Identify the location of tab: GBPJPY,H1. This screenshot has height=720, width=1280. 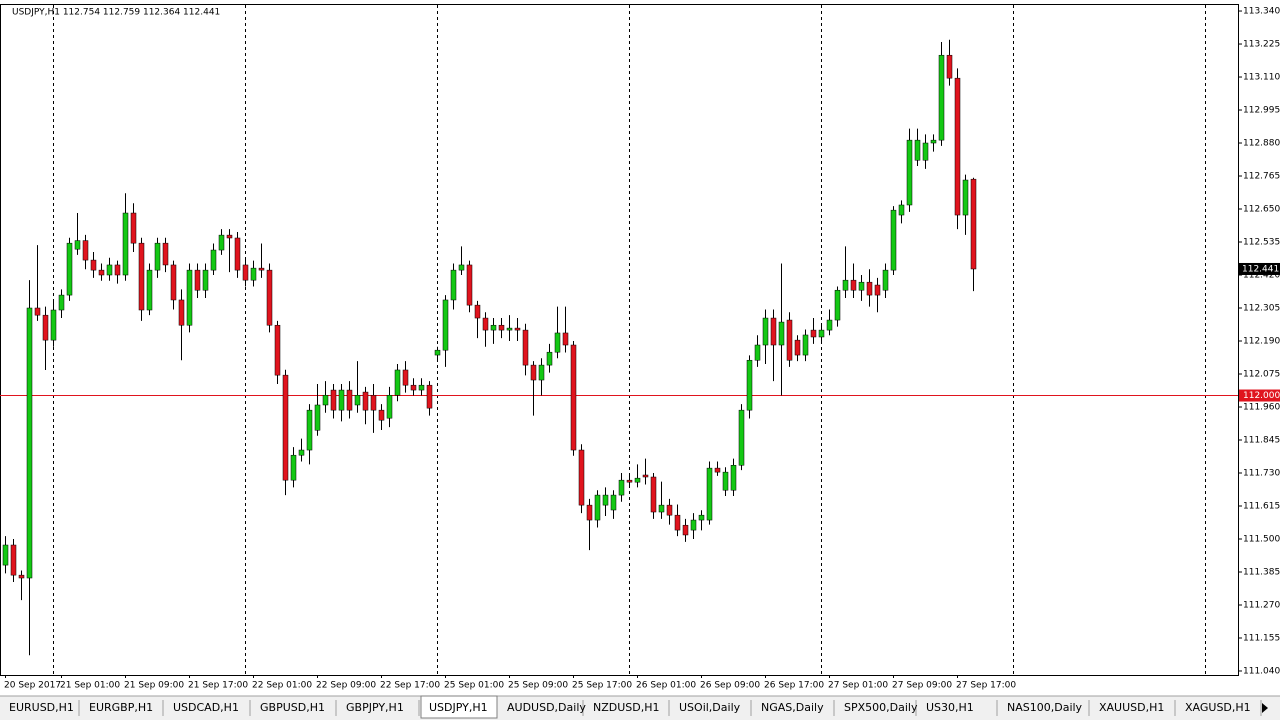
(383, 708).